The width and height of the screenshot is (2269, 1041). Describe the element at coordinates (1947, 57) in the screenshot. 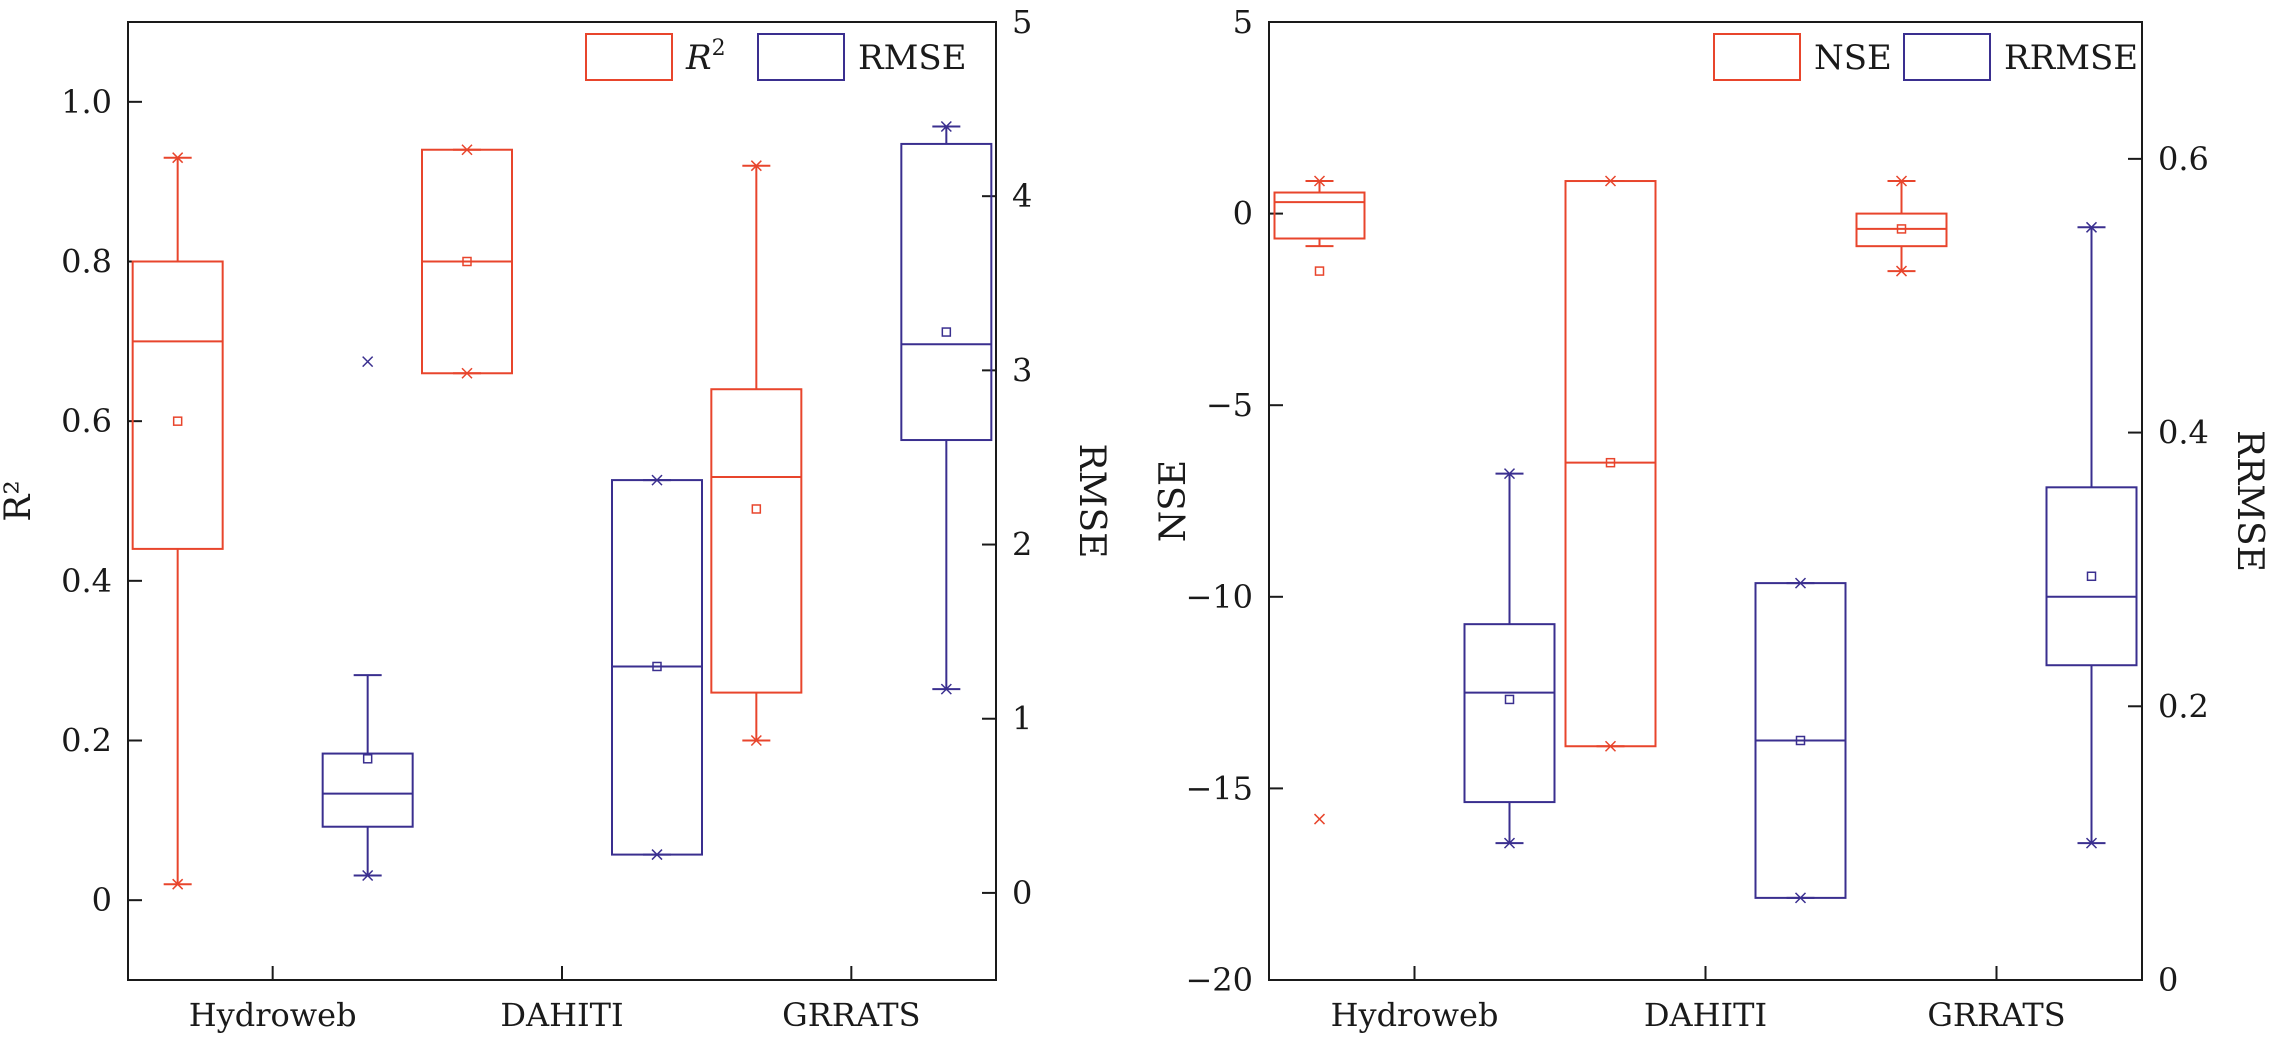

I see `legend-swatch-rrmse` at that location.